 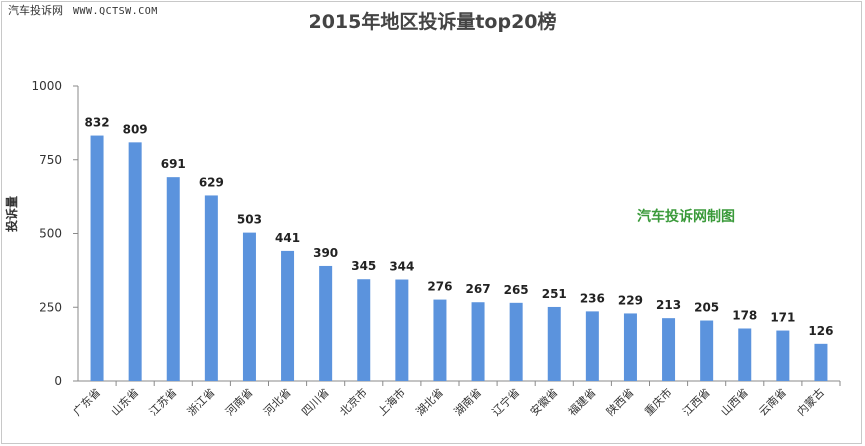 I want to click on bar-value-label: 178, so click(x=744, y=315).